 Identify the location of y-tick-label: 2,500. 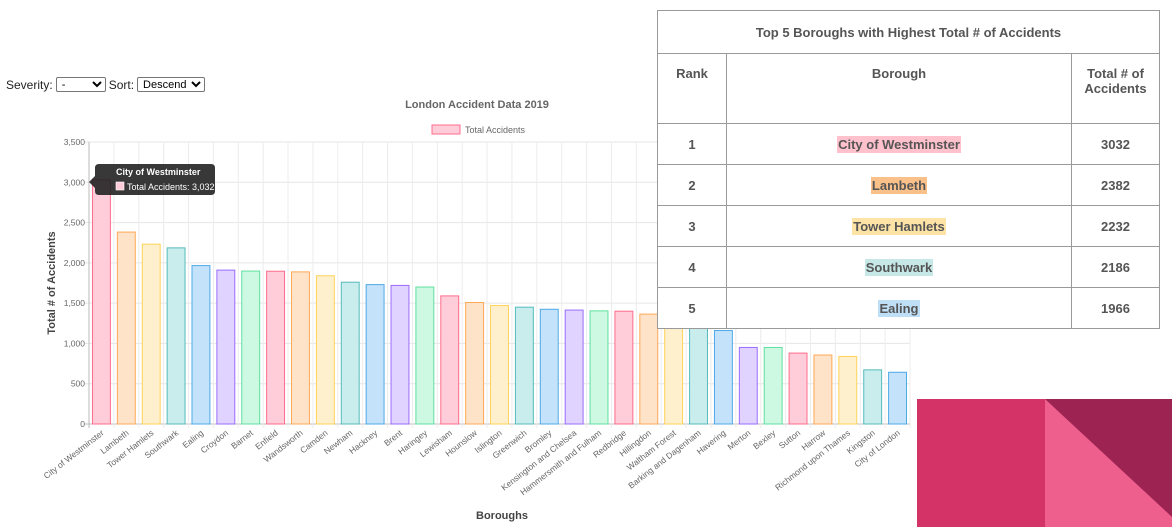
(75, 223).